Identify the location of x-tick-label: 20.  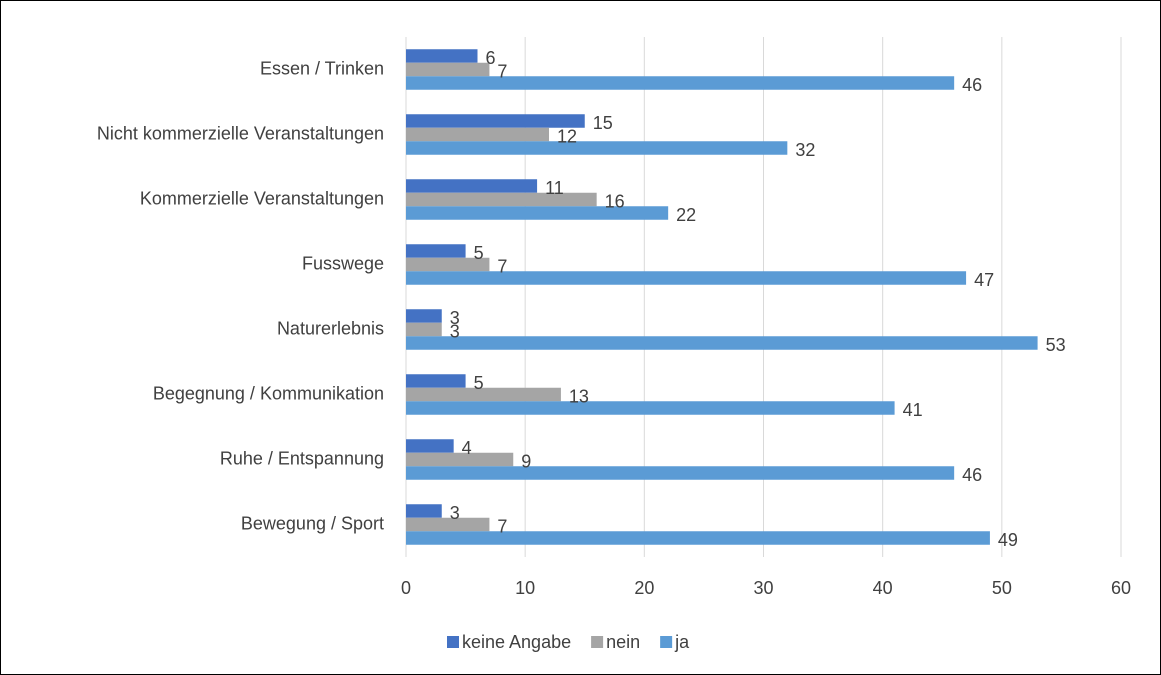
(644, 588).